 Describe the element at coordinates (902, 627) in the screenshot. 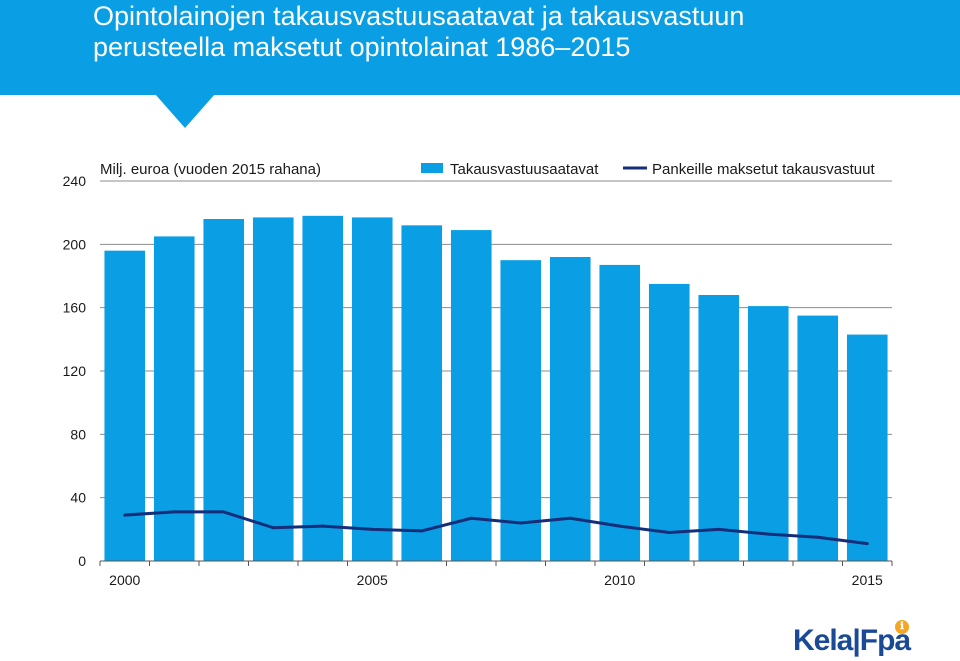

I see `info-badge-icon: ℹ` at that location.